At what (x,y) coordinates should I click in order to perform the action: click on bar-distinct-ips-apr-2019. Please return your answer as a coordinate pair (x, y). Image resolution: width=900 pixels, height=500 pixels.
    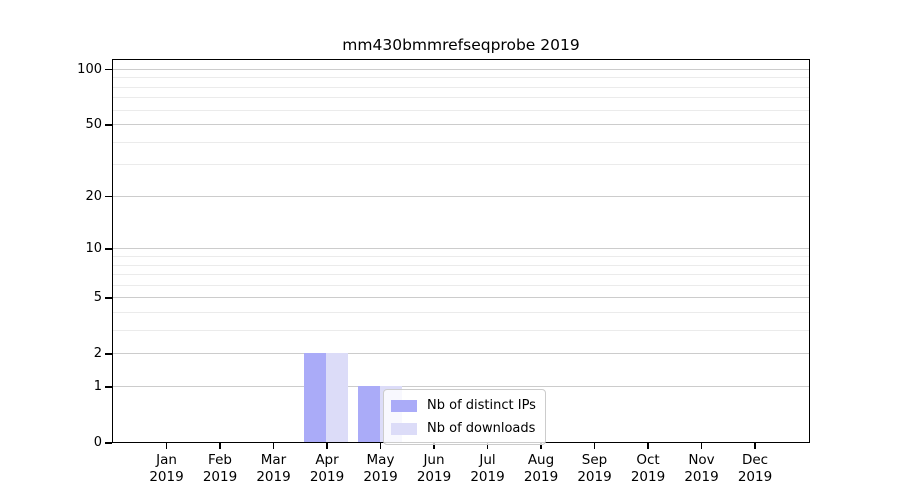
    Looking at the image, I should click on (315, 397).